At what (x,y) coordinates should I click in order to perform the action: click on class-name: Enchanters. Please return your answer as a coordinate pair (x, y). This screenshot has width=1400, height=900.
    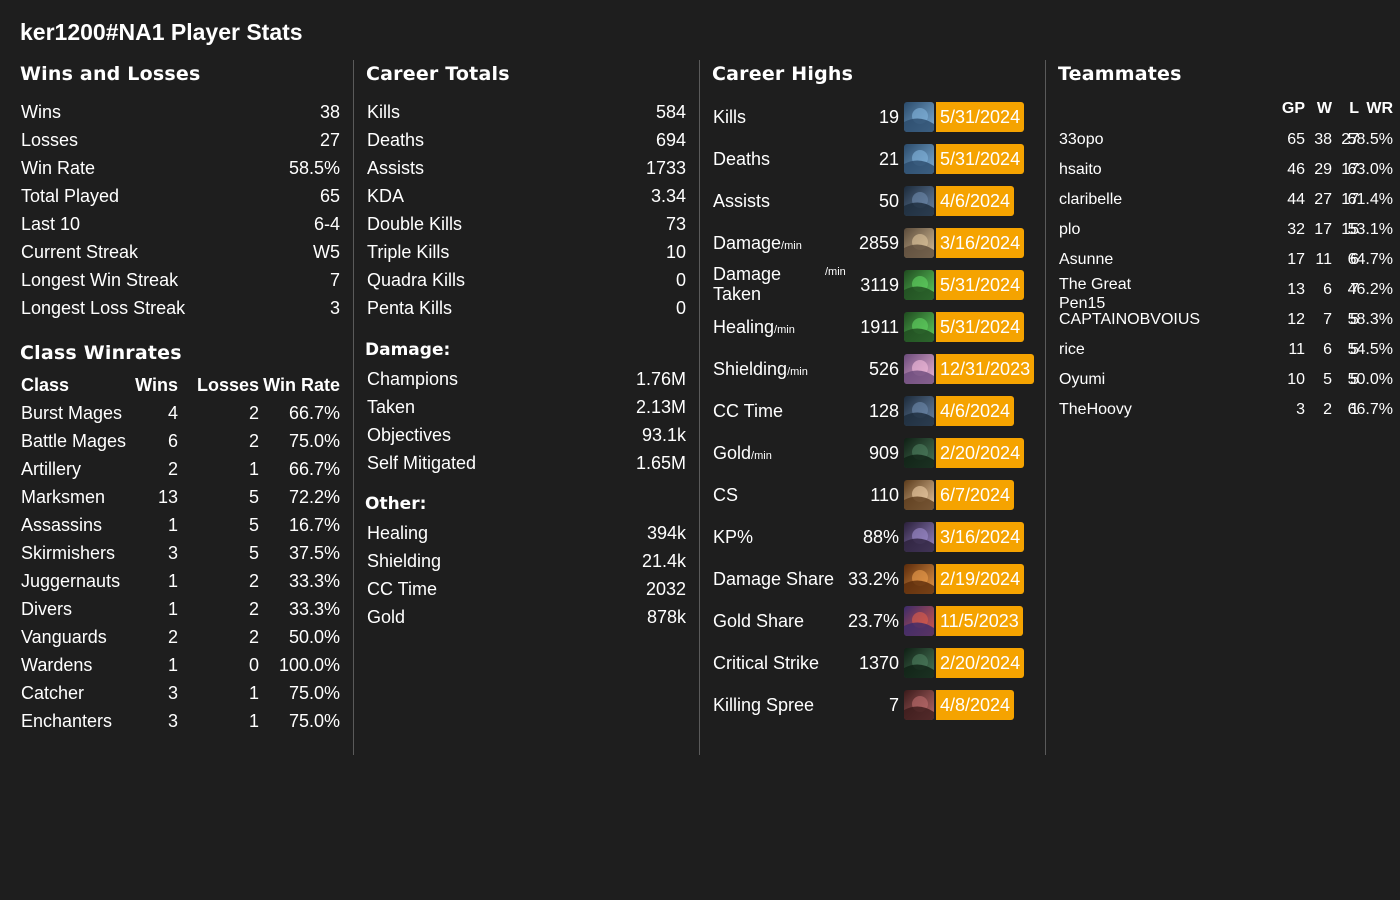
    Looking at the image, I should click on (67, 721).